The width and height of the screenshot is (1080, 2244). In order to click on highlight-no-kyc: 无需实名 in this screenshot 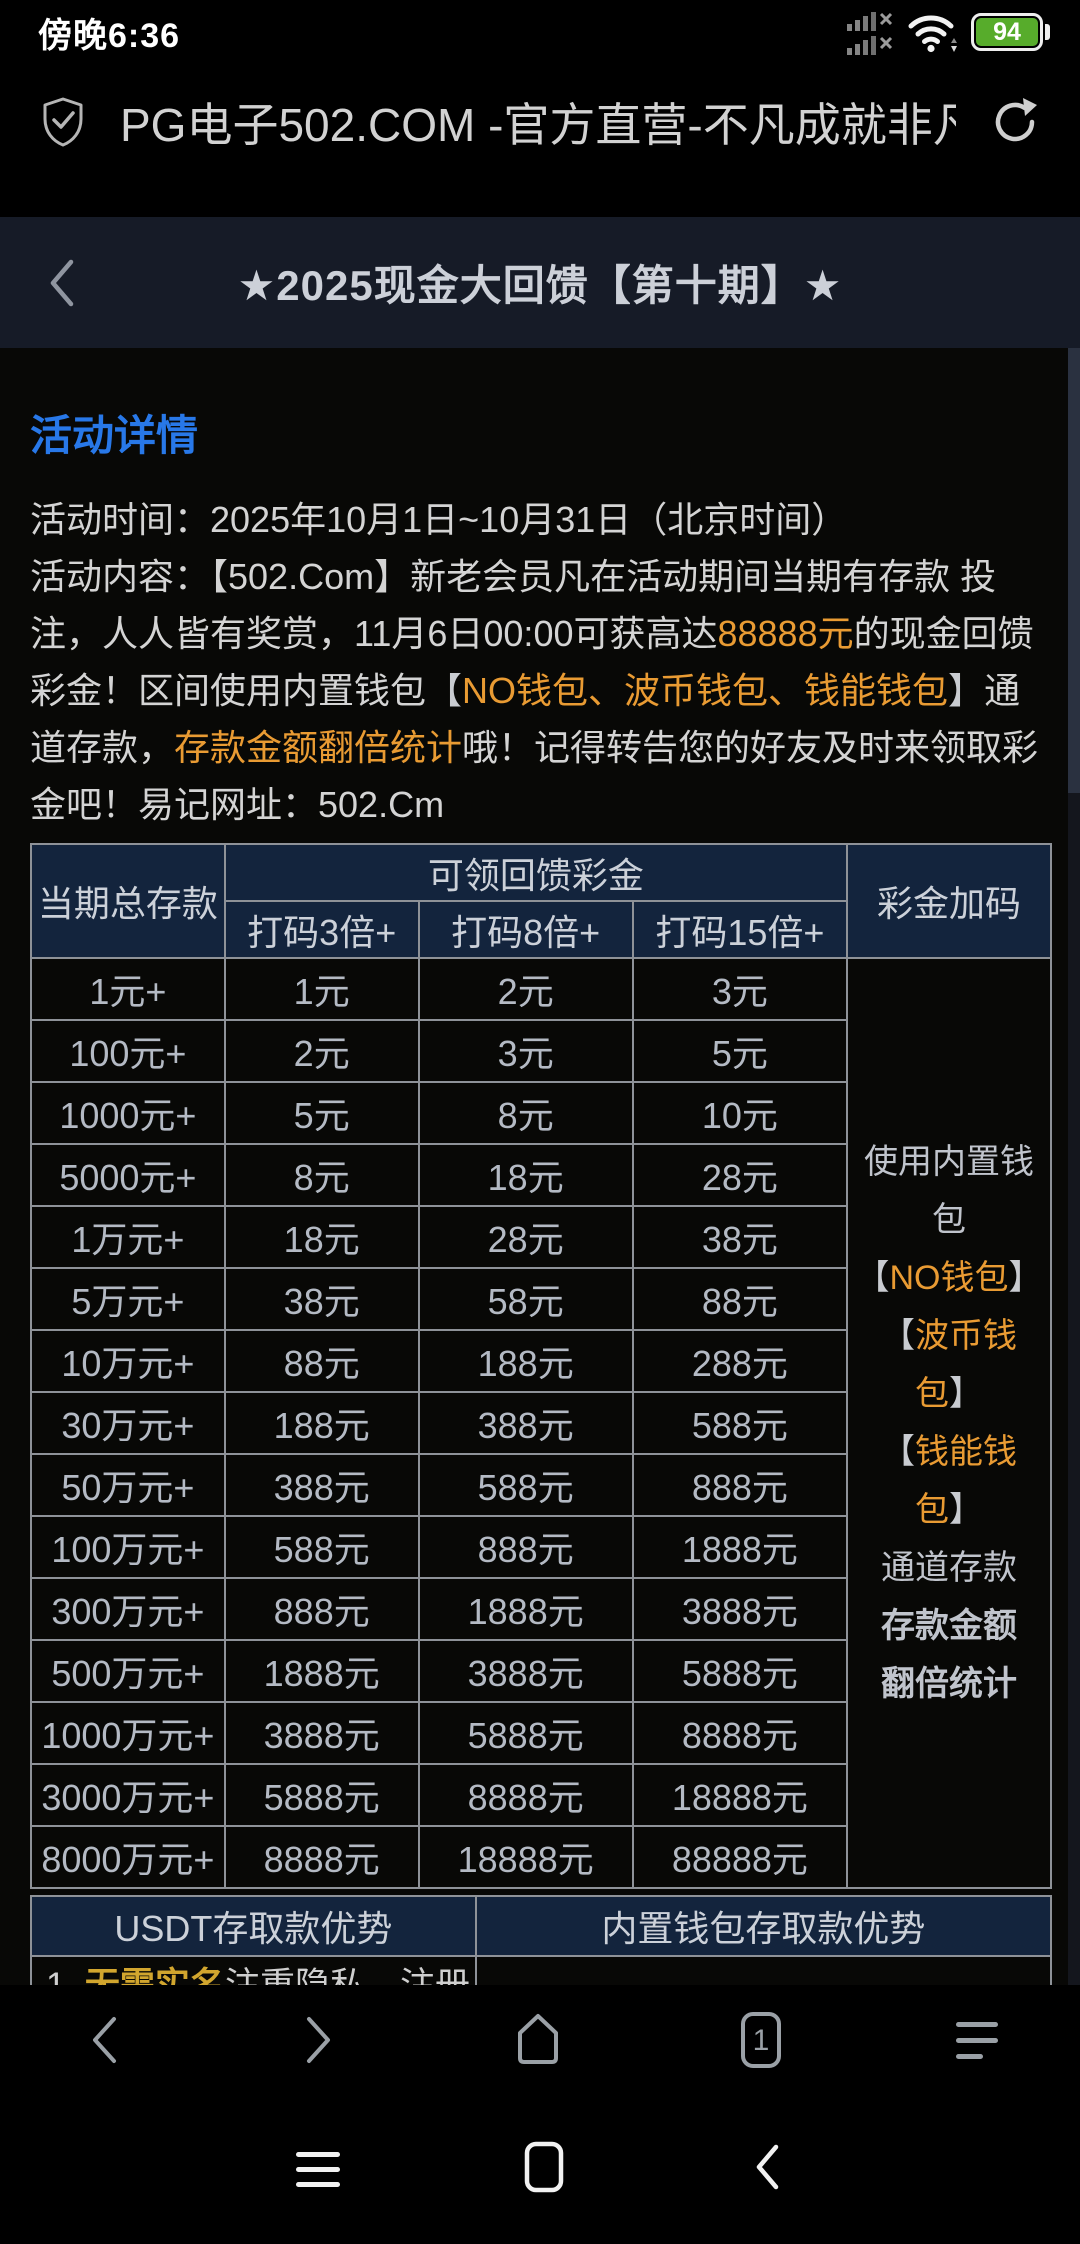, I will do `click(155, 1975)`.